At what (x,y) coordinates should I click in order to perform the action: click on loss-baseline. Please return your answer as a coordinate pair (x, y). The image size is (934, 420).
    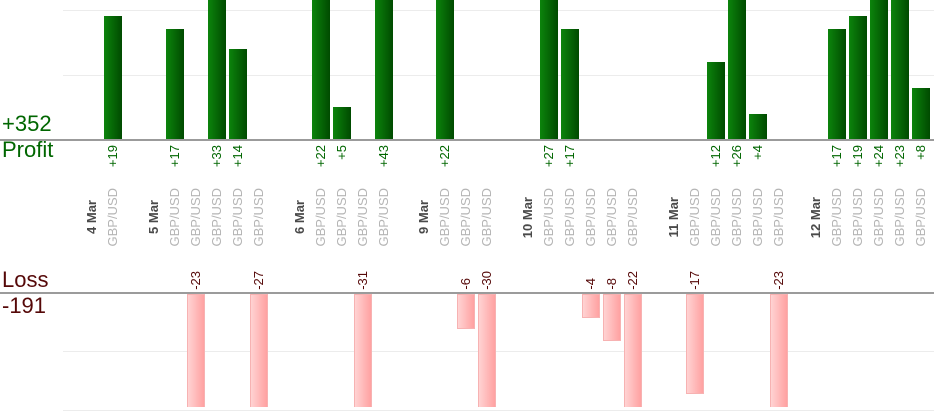
    Looking at the image, I should click on (467, 293).